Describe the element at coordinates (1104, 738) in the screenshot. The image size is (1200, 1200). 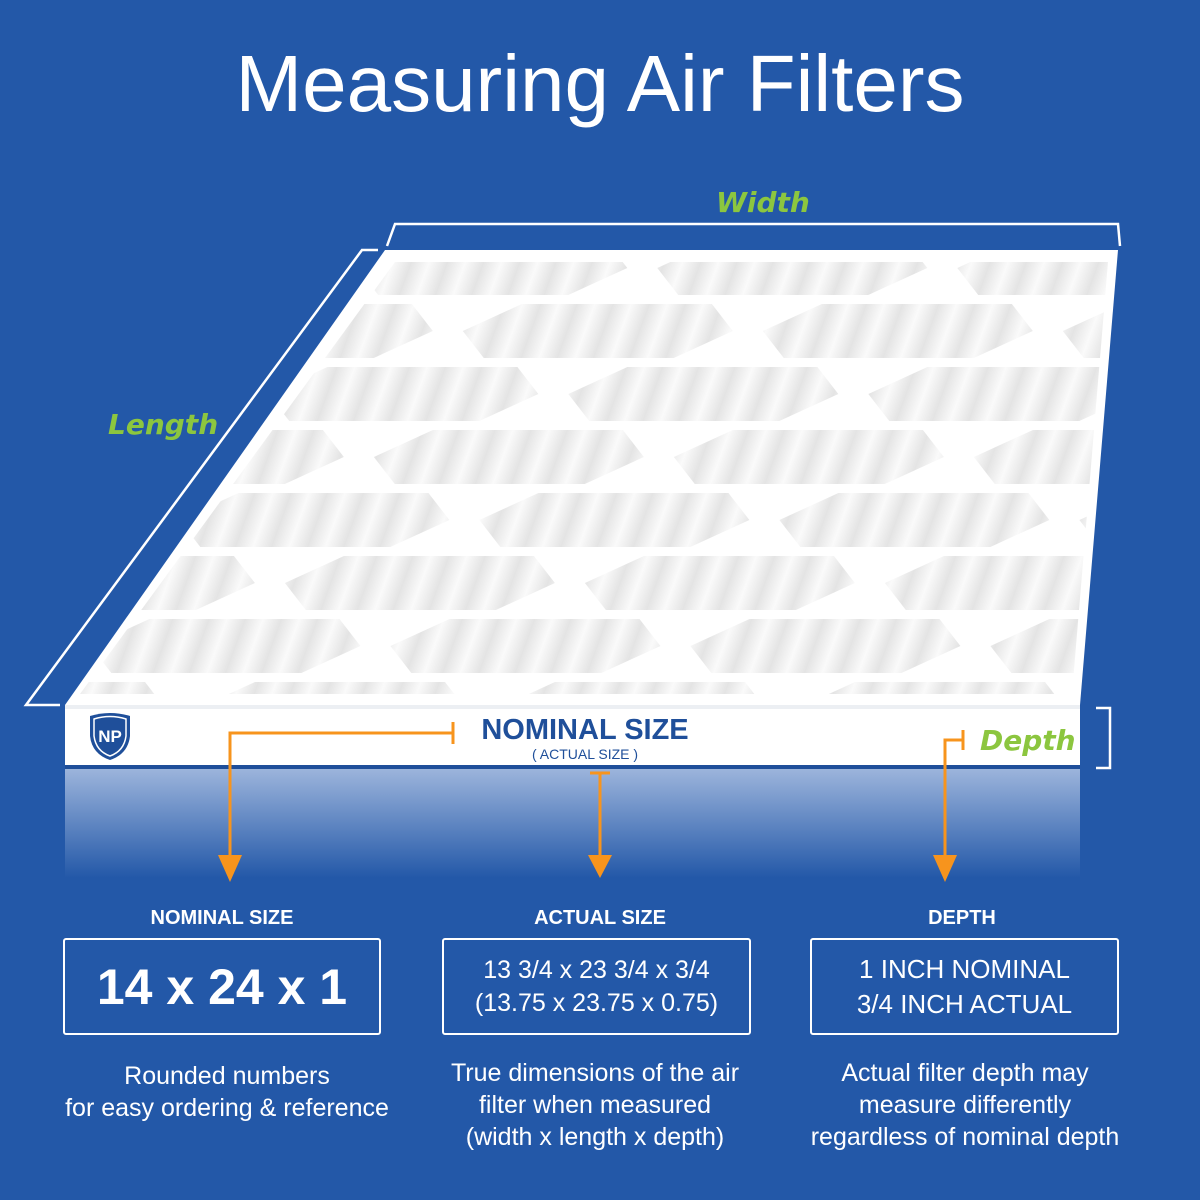
I see `depth-dimension-line` at that location.